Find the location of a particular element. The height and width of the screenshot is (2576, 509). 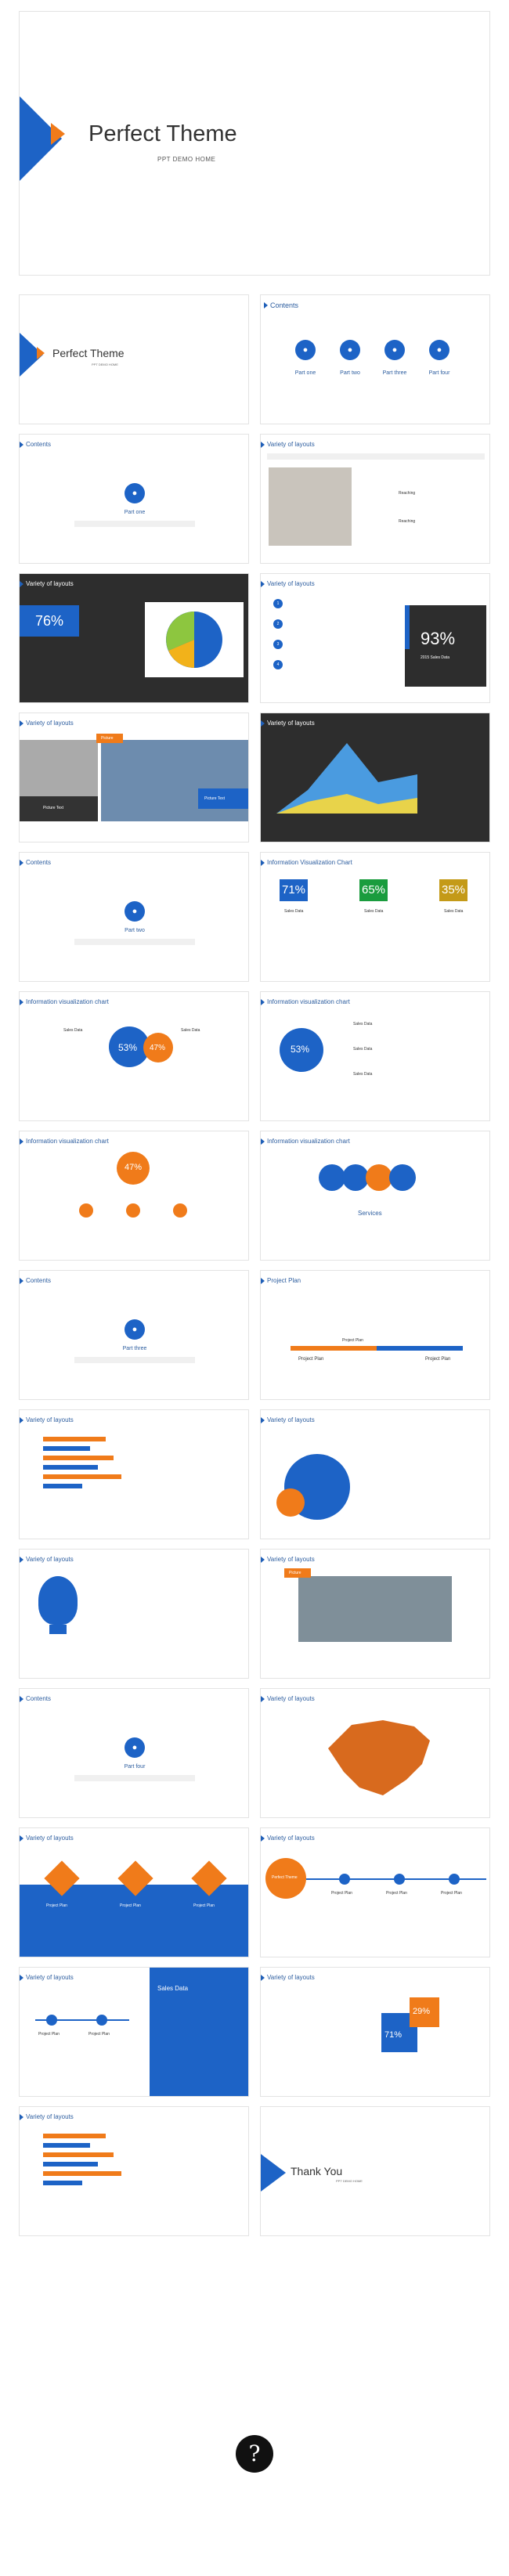

slide-variety-14: Variety of layouts 71% 29% is located at coordinates (375, 2032).